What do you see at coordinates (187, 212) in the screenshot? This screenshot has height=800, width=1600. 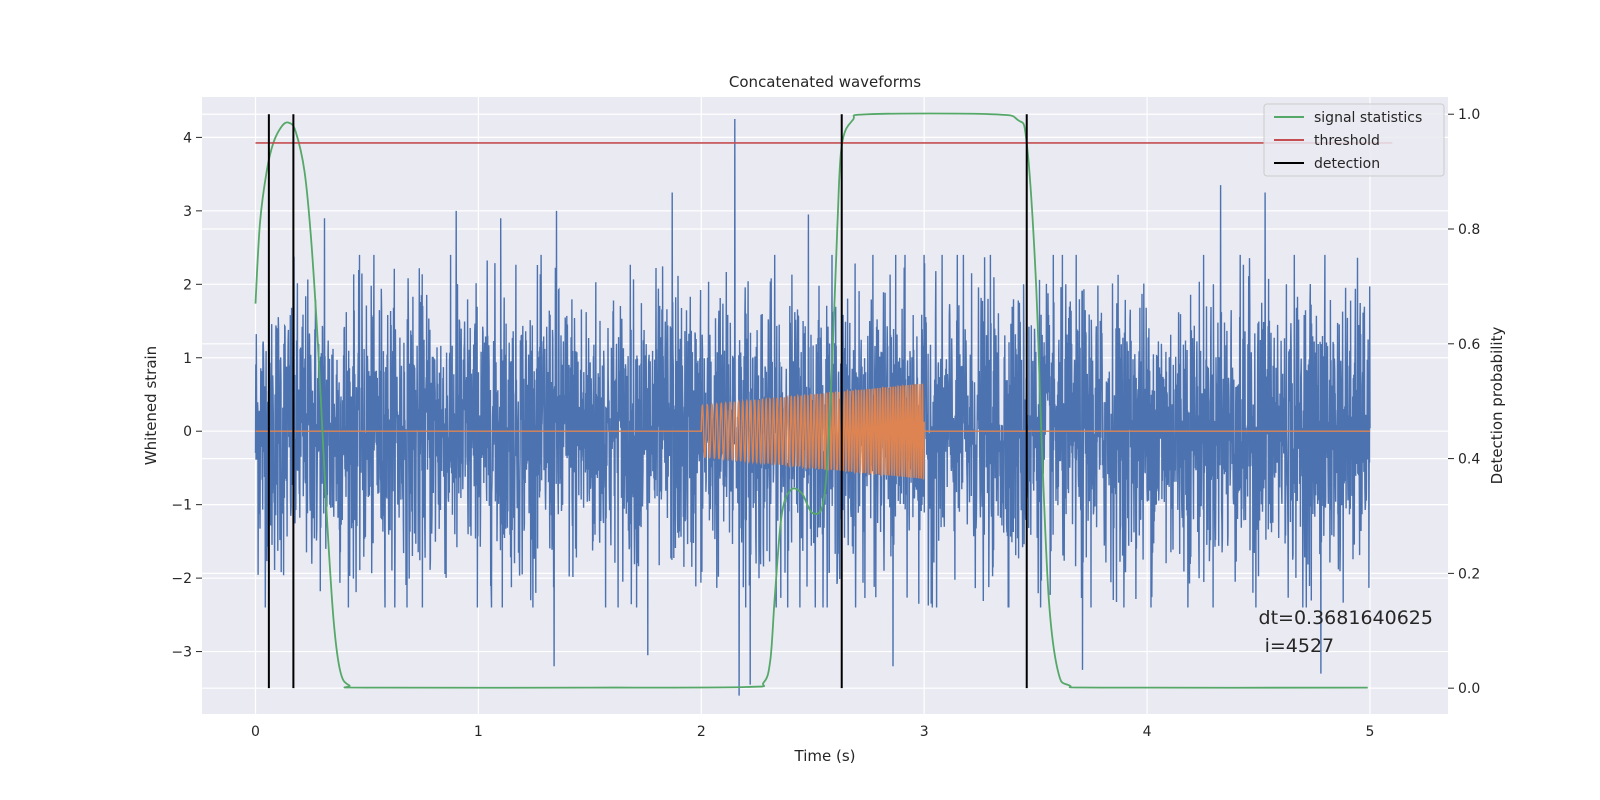 I see `y-tick-label: 3` at bounding box center [187, 212].